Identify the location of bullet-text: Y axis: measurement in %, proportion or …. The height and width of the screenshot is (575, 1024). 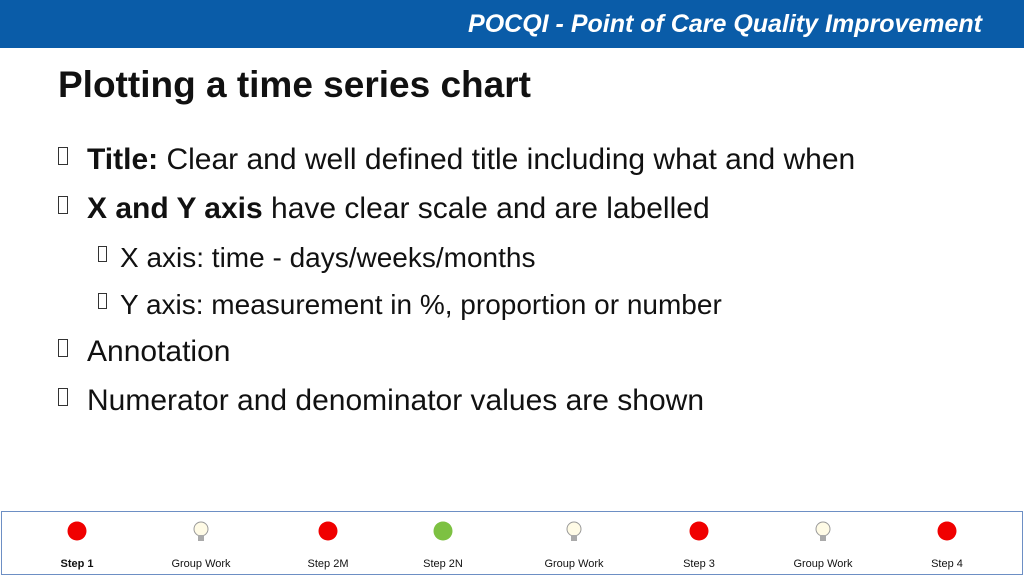
(421, 304).